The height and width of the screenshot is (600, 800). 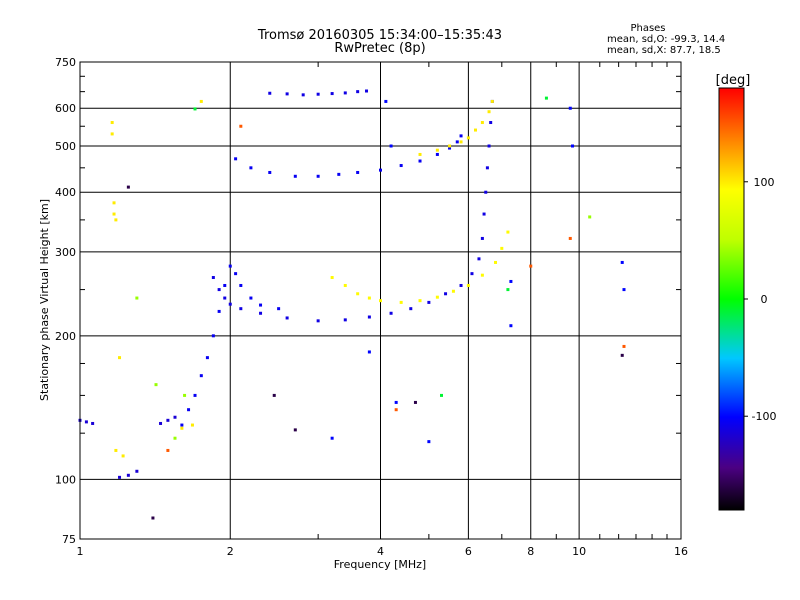 What do you see at coordinates (380, 551) in the screenshot?
I see `x-tick-label: 4` at bounding box center [380, 551].